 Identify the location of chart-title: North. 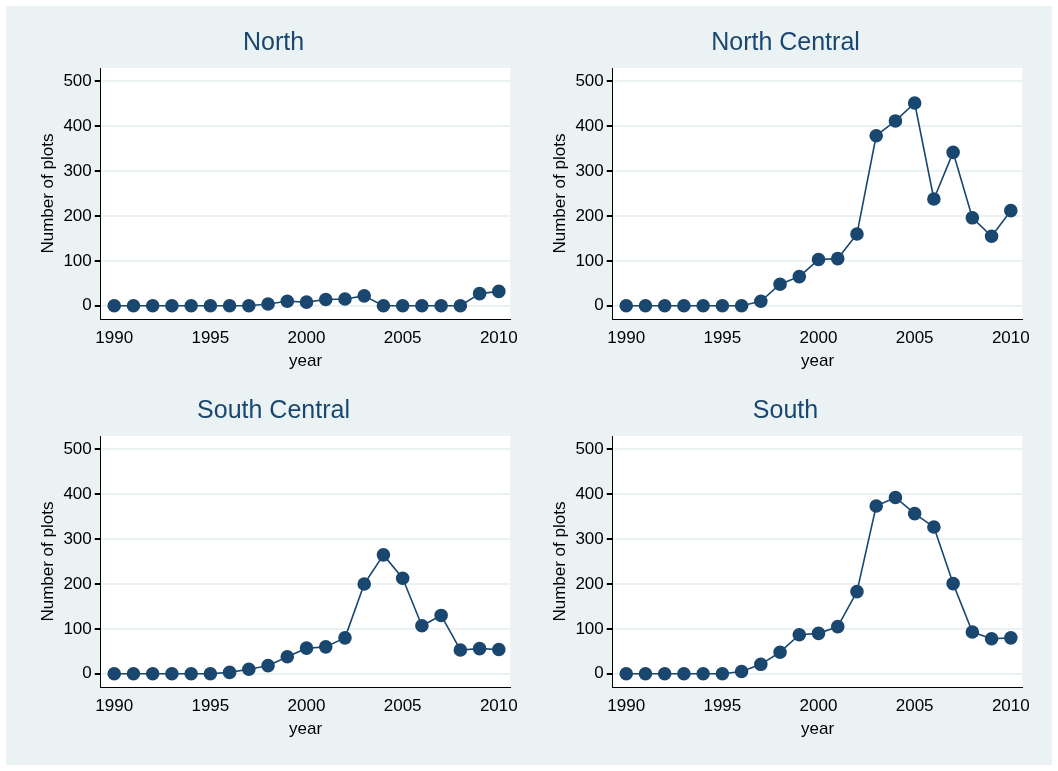
(273, 40).